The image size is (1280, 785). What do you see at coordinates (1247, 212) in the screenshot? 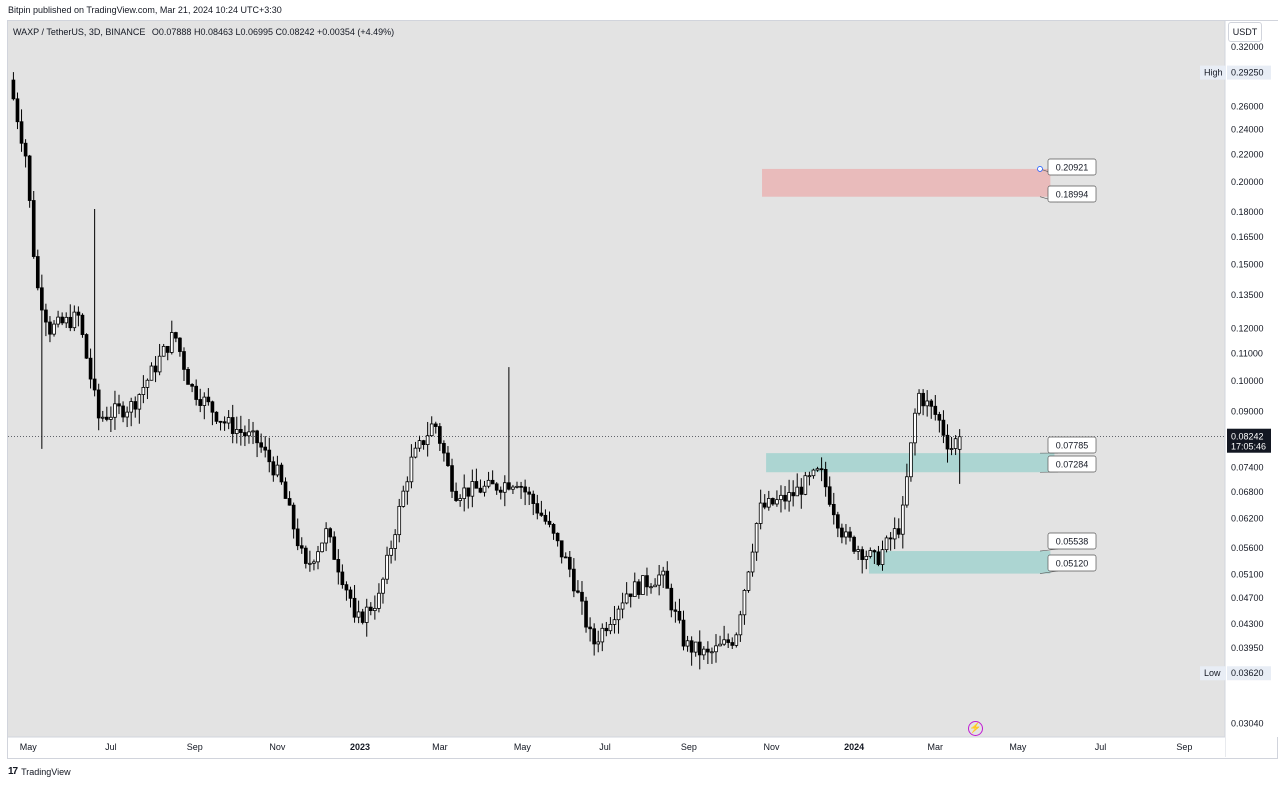
I see `price-tick-label: 0.18000` at bounding box center [1247, 212].